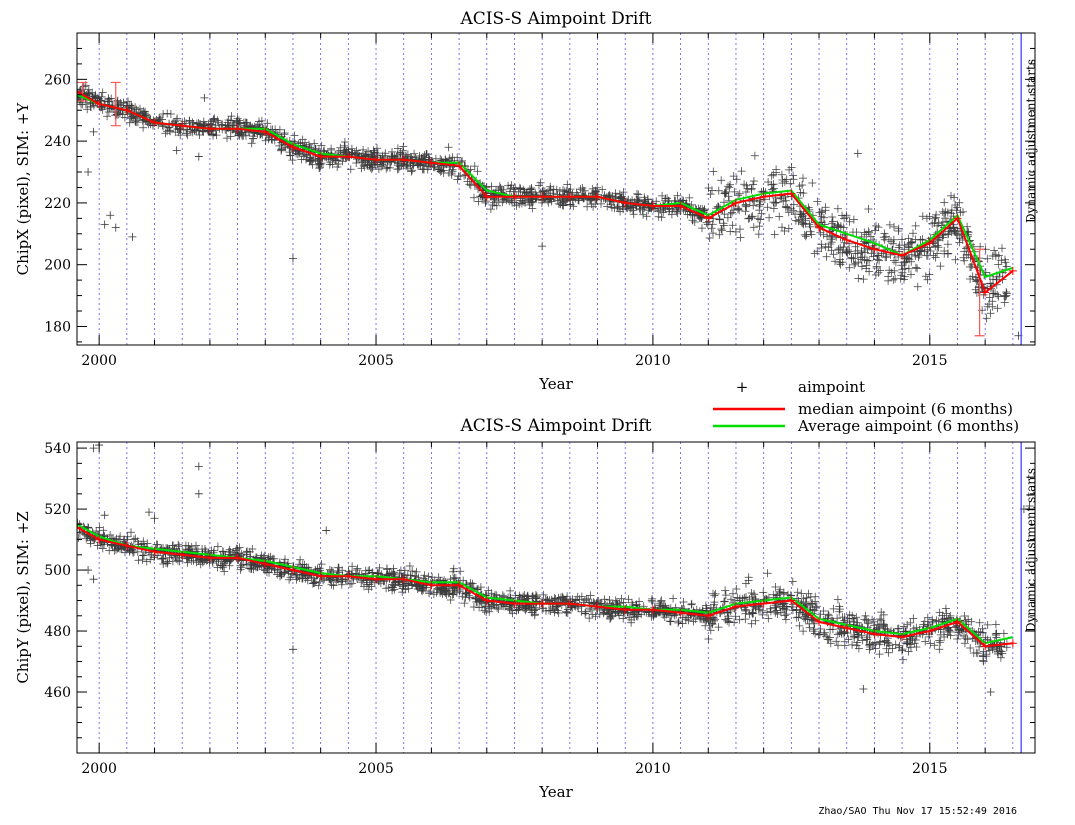 This screenshot has width=1075, height=825. I want to click on legend-label: aimpoint, so click(831, 387).